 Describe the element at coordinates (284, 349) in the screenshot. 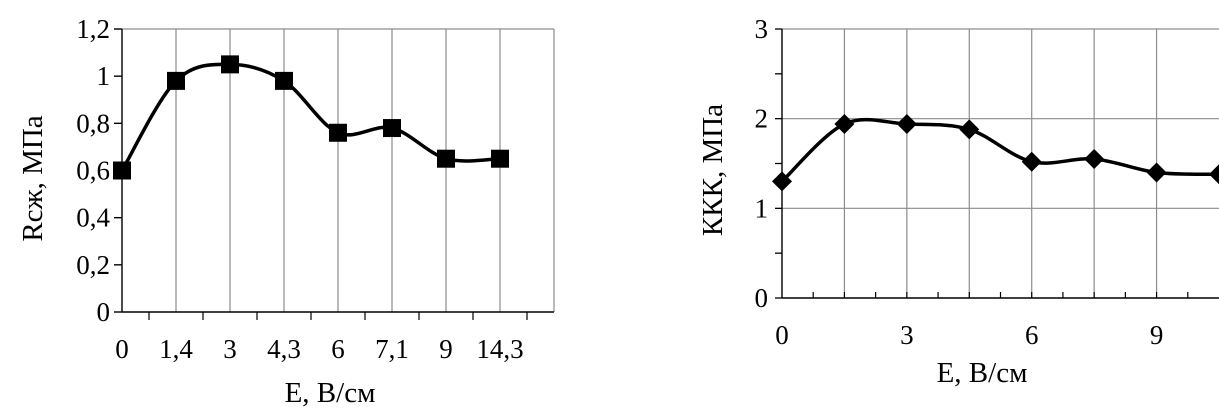

I see `x-tick-label: 4,3` at that location.